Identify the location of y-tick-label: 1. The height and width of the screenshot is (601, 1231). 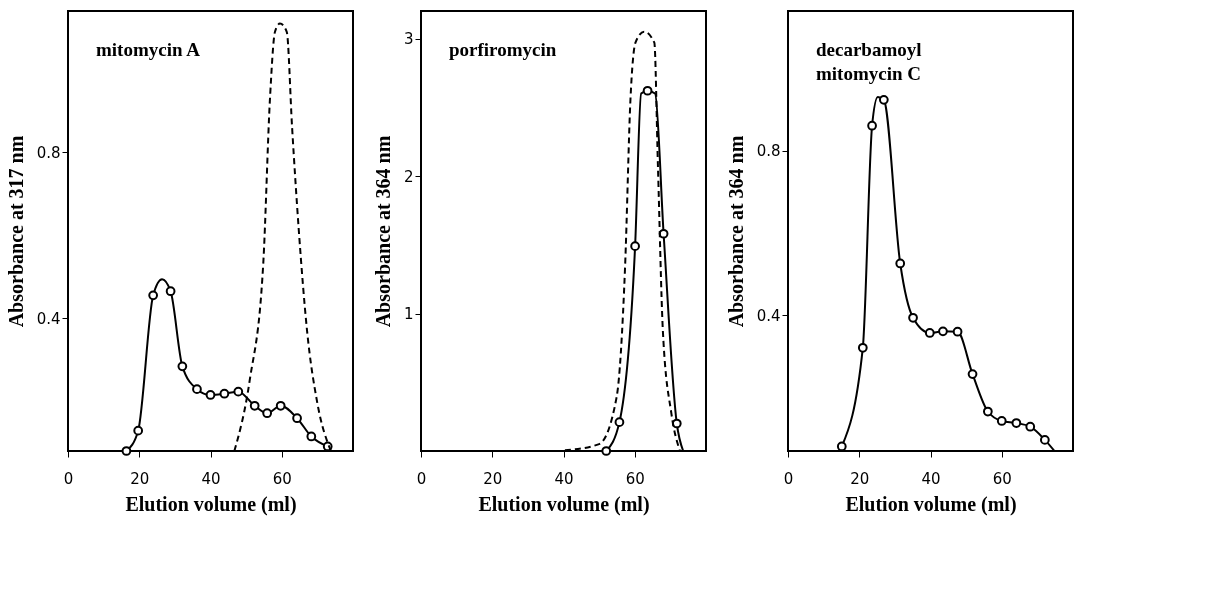
(408, 314).